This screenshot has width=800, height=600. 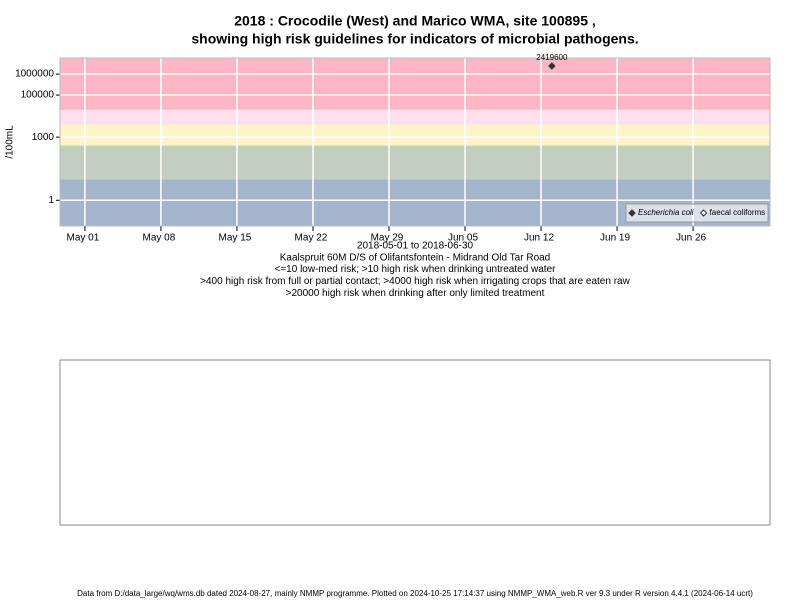 I want to click on legend-label: faecal coliforms, so click(x=738, y=212).